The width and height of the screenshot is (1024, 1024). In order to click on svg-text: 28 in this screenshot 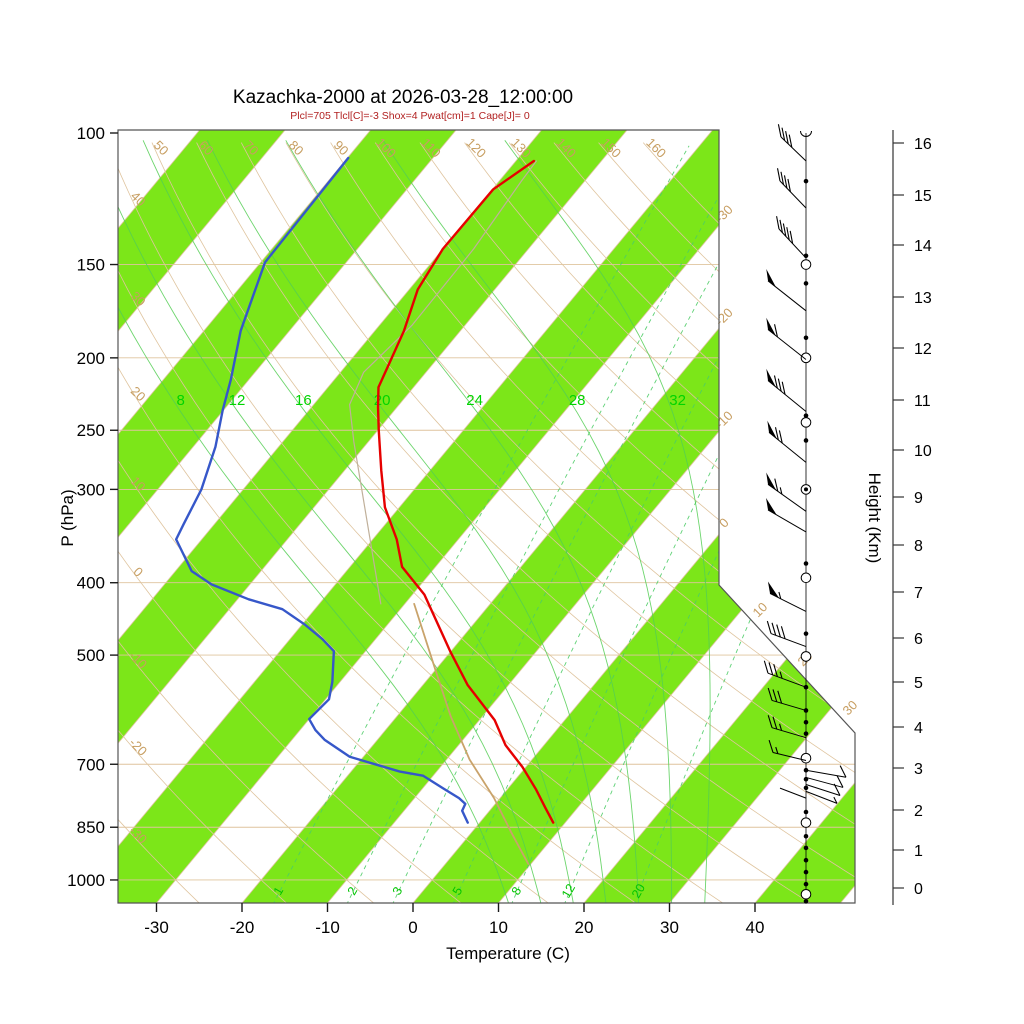, I will do `click(577, 400)`.